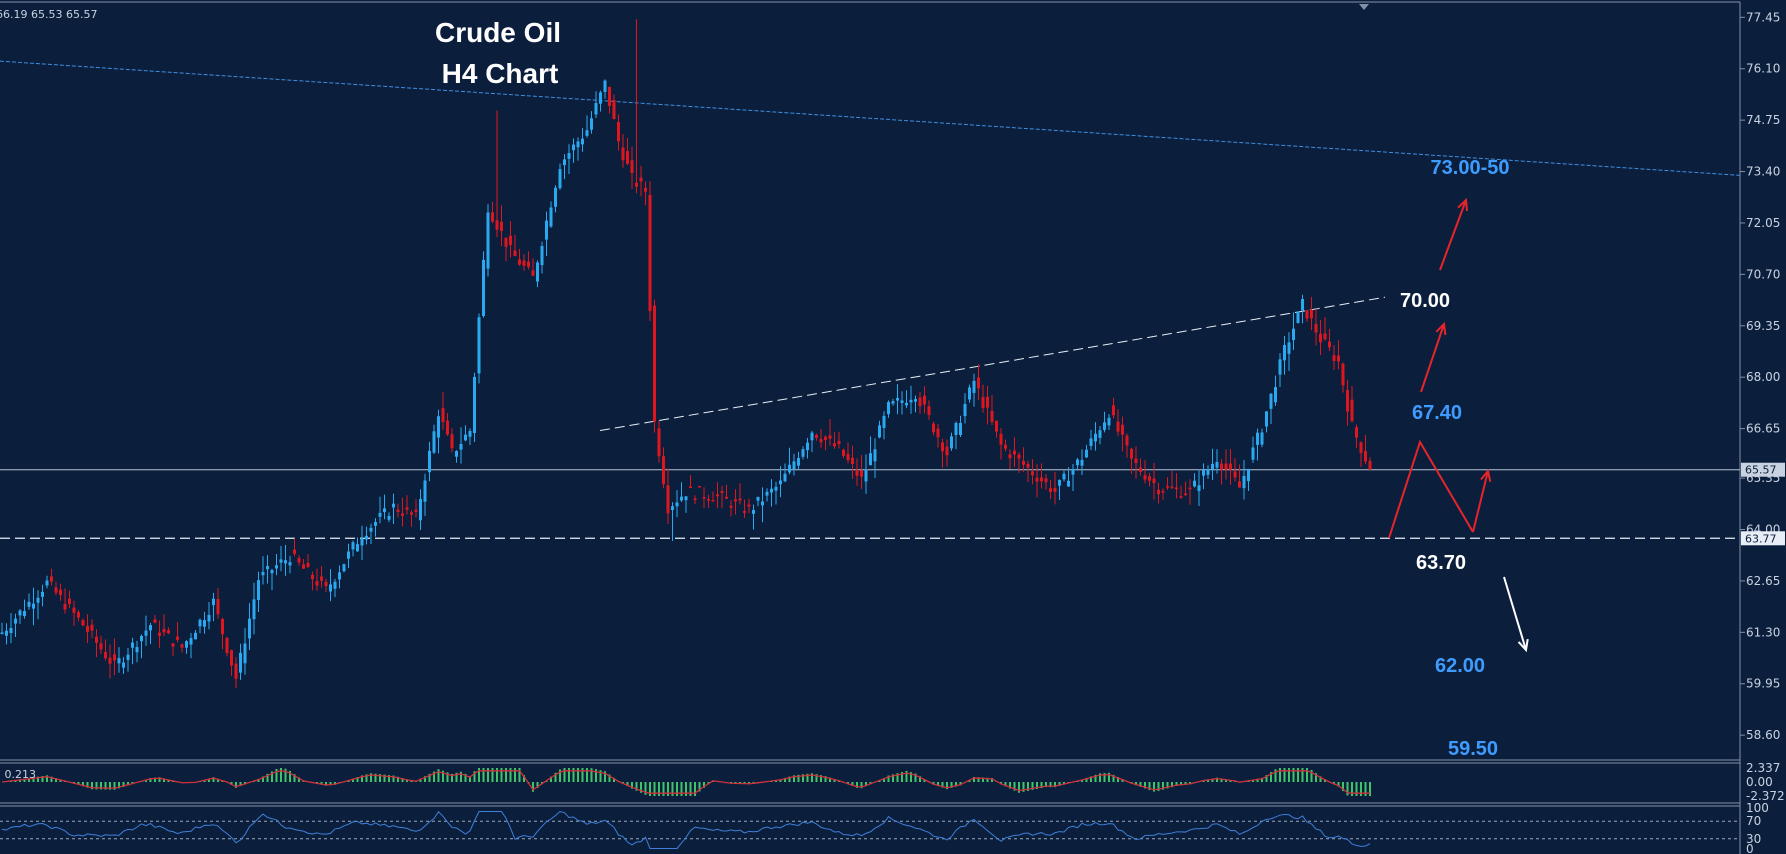 The width and height of the screenshot is (1786, 854). What do you see at coordinates (992, 363) in the screenshot?
I see `rising-trendline` at bounding box center [992, 363].